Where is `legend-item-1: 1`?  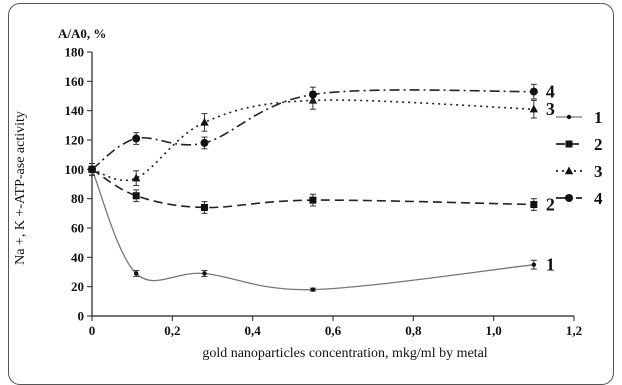 legend-item-1: 1 is located at coordinates (579, 117).